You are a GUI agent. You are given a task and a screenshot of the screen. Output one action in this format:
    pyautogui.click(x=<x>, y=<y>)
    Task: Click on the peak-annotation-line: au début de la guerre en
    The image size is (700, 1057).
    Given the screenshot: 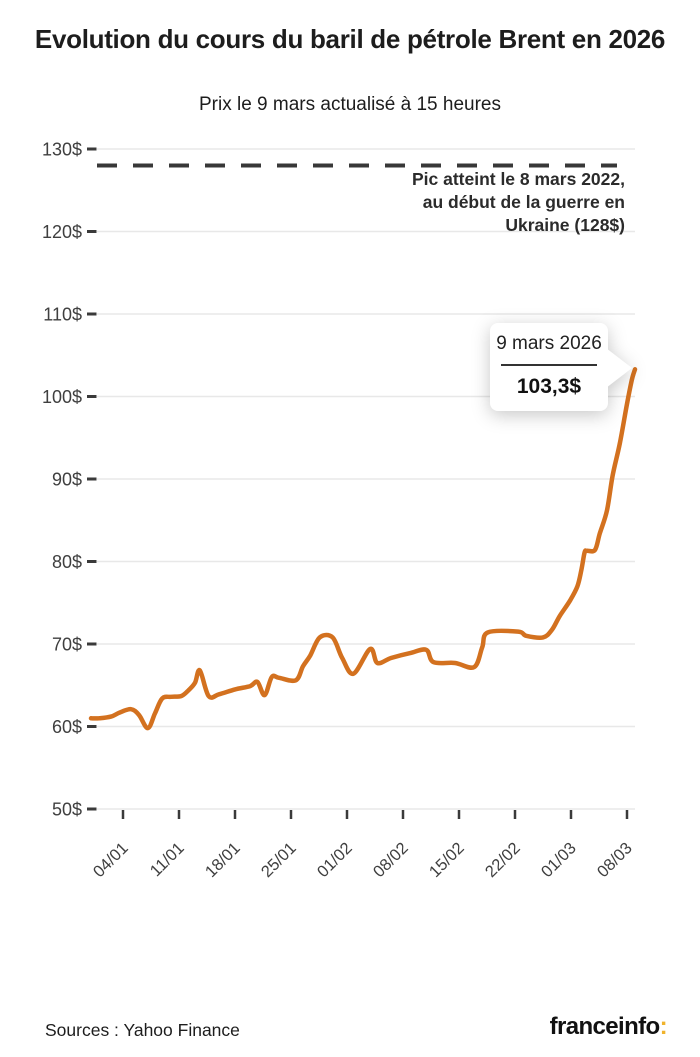 What is the action you would take?
    pyautogui.click(x=523, y=202)
    